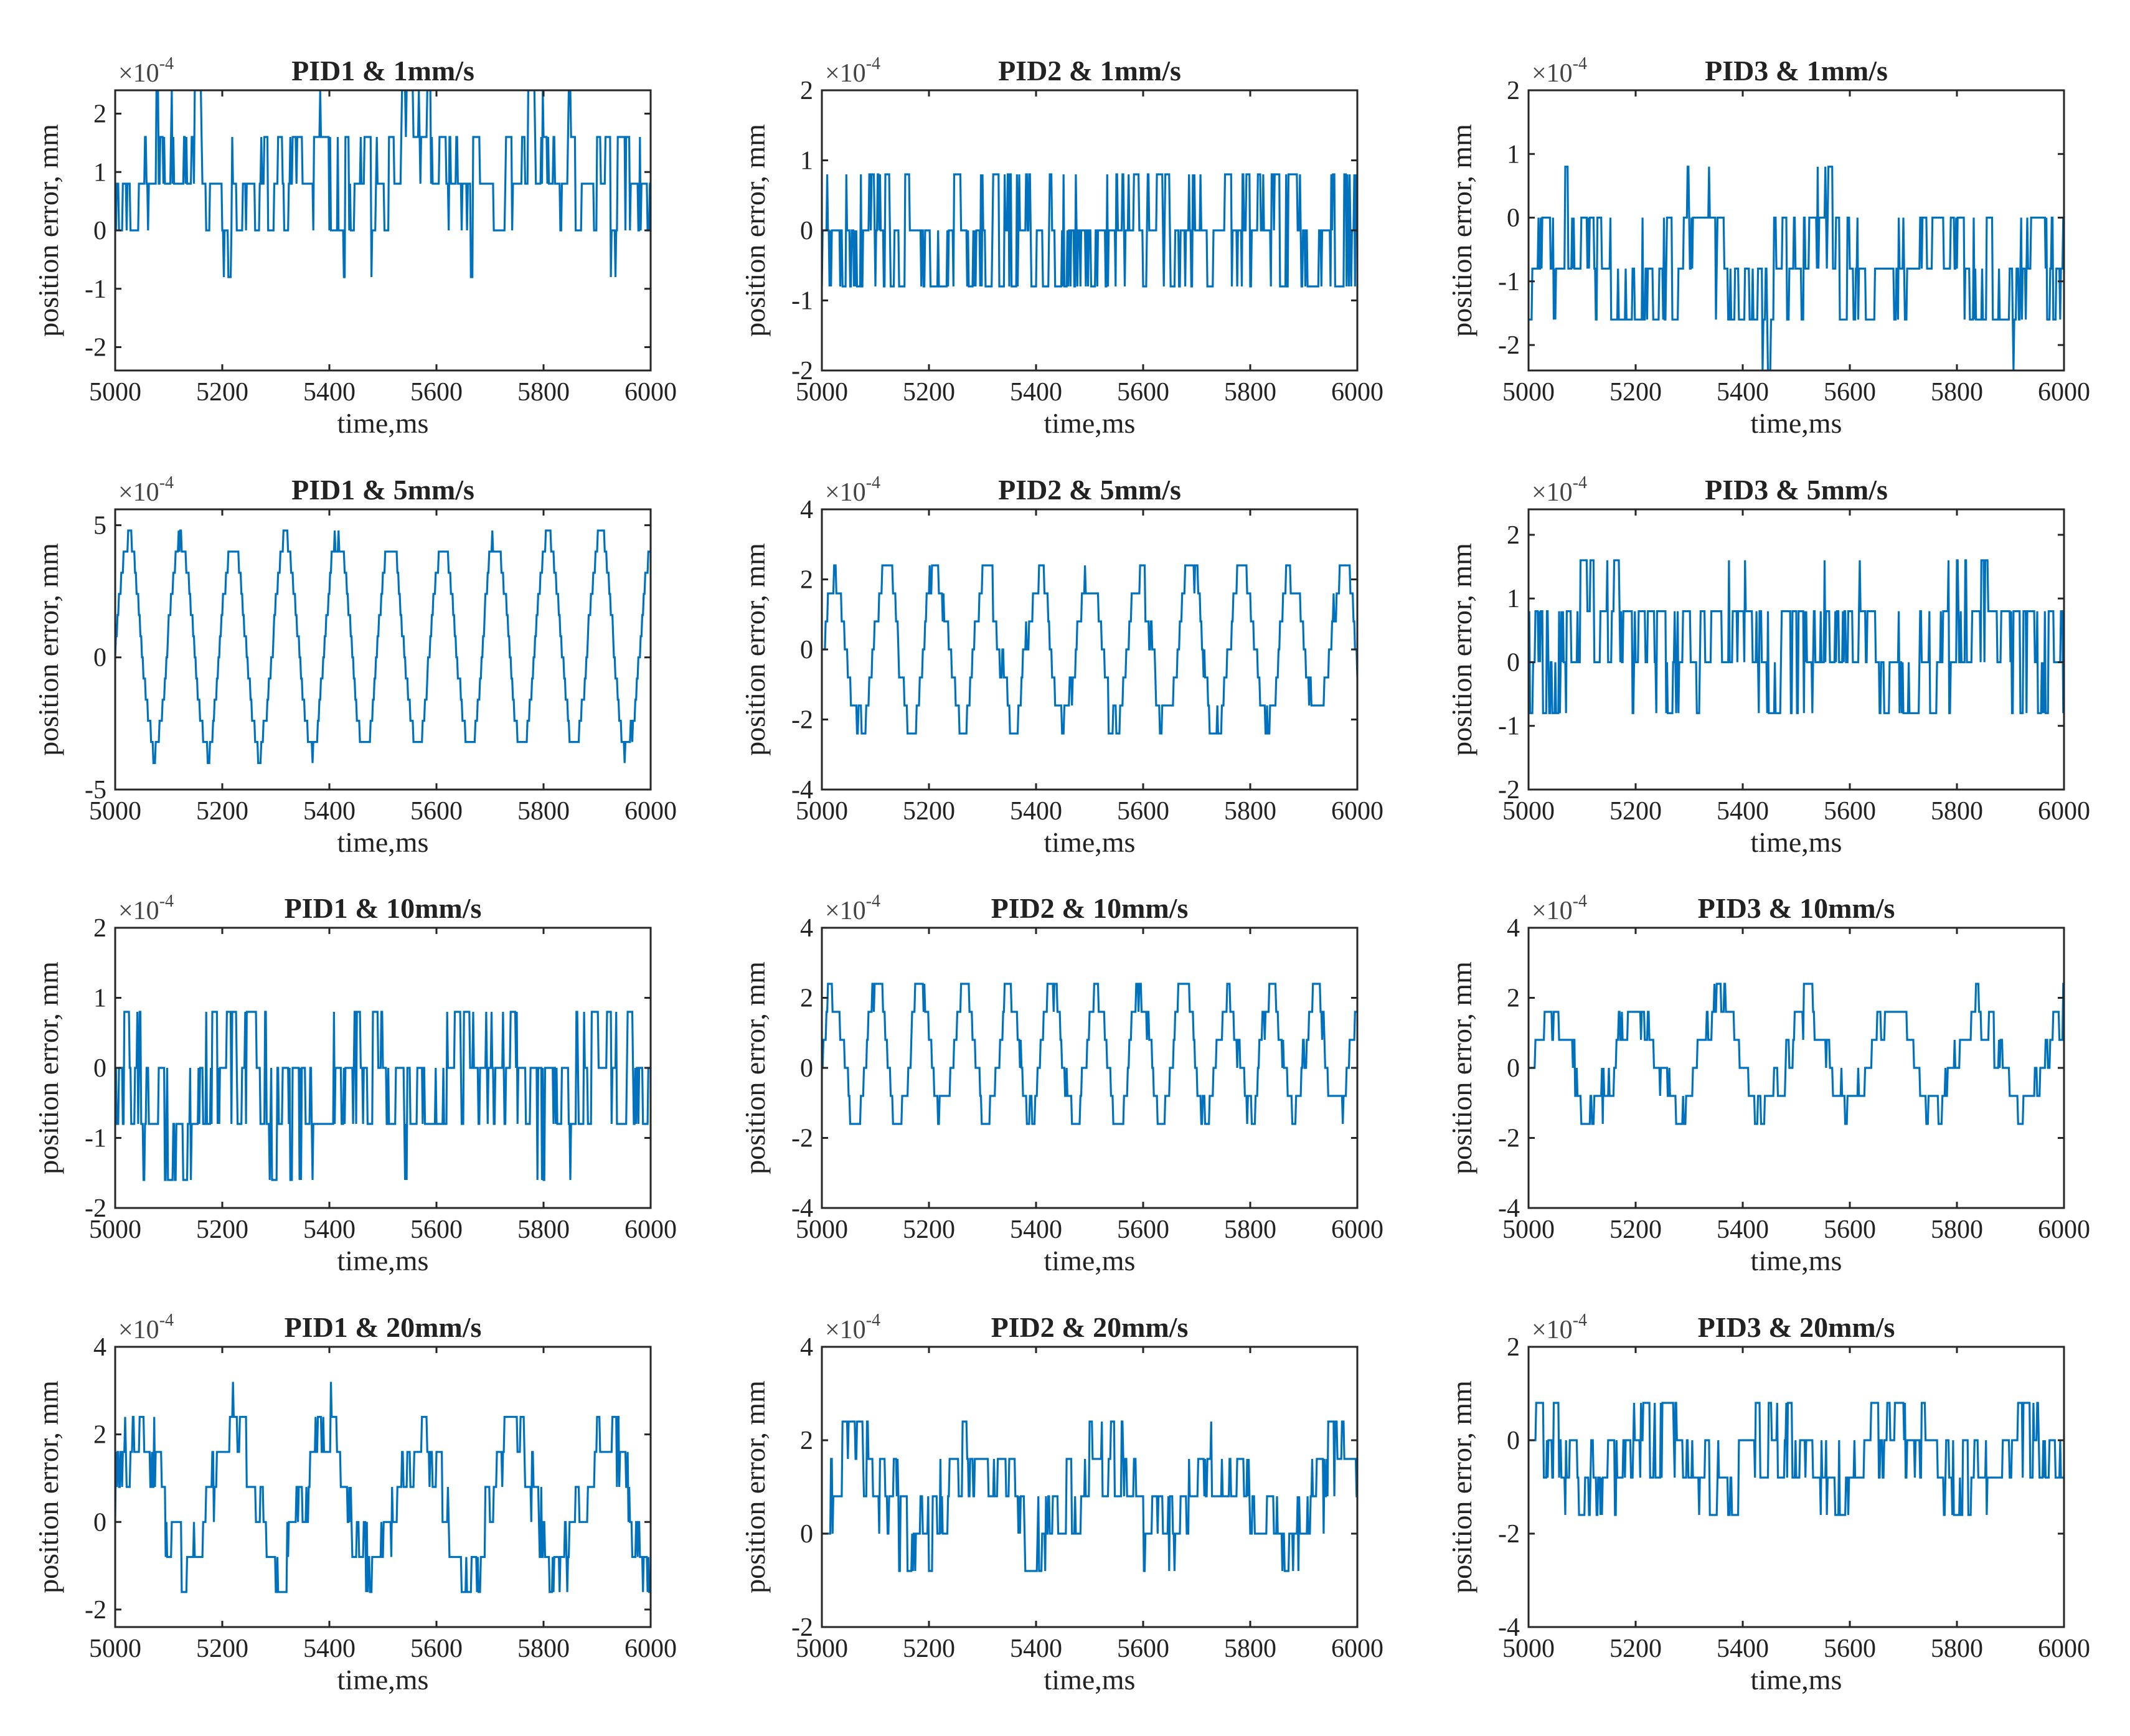 This screenshot has height=1736, width=2130. I want to click on y-tick-label: -5, so click(95, 790).